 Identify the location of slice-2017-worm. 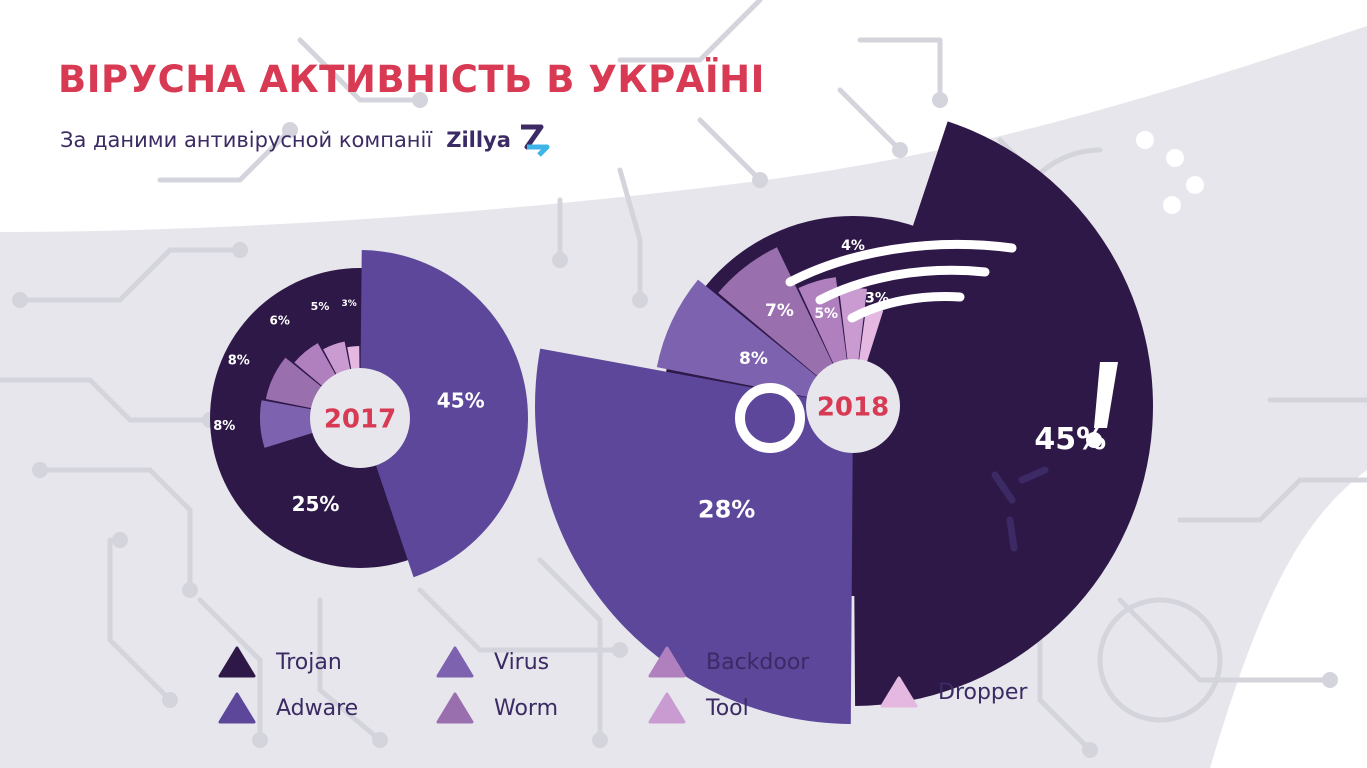
(294, 383).